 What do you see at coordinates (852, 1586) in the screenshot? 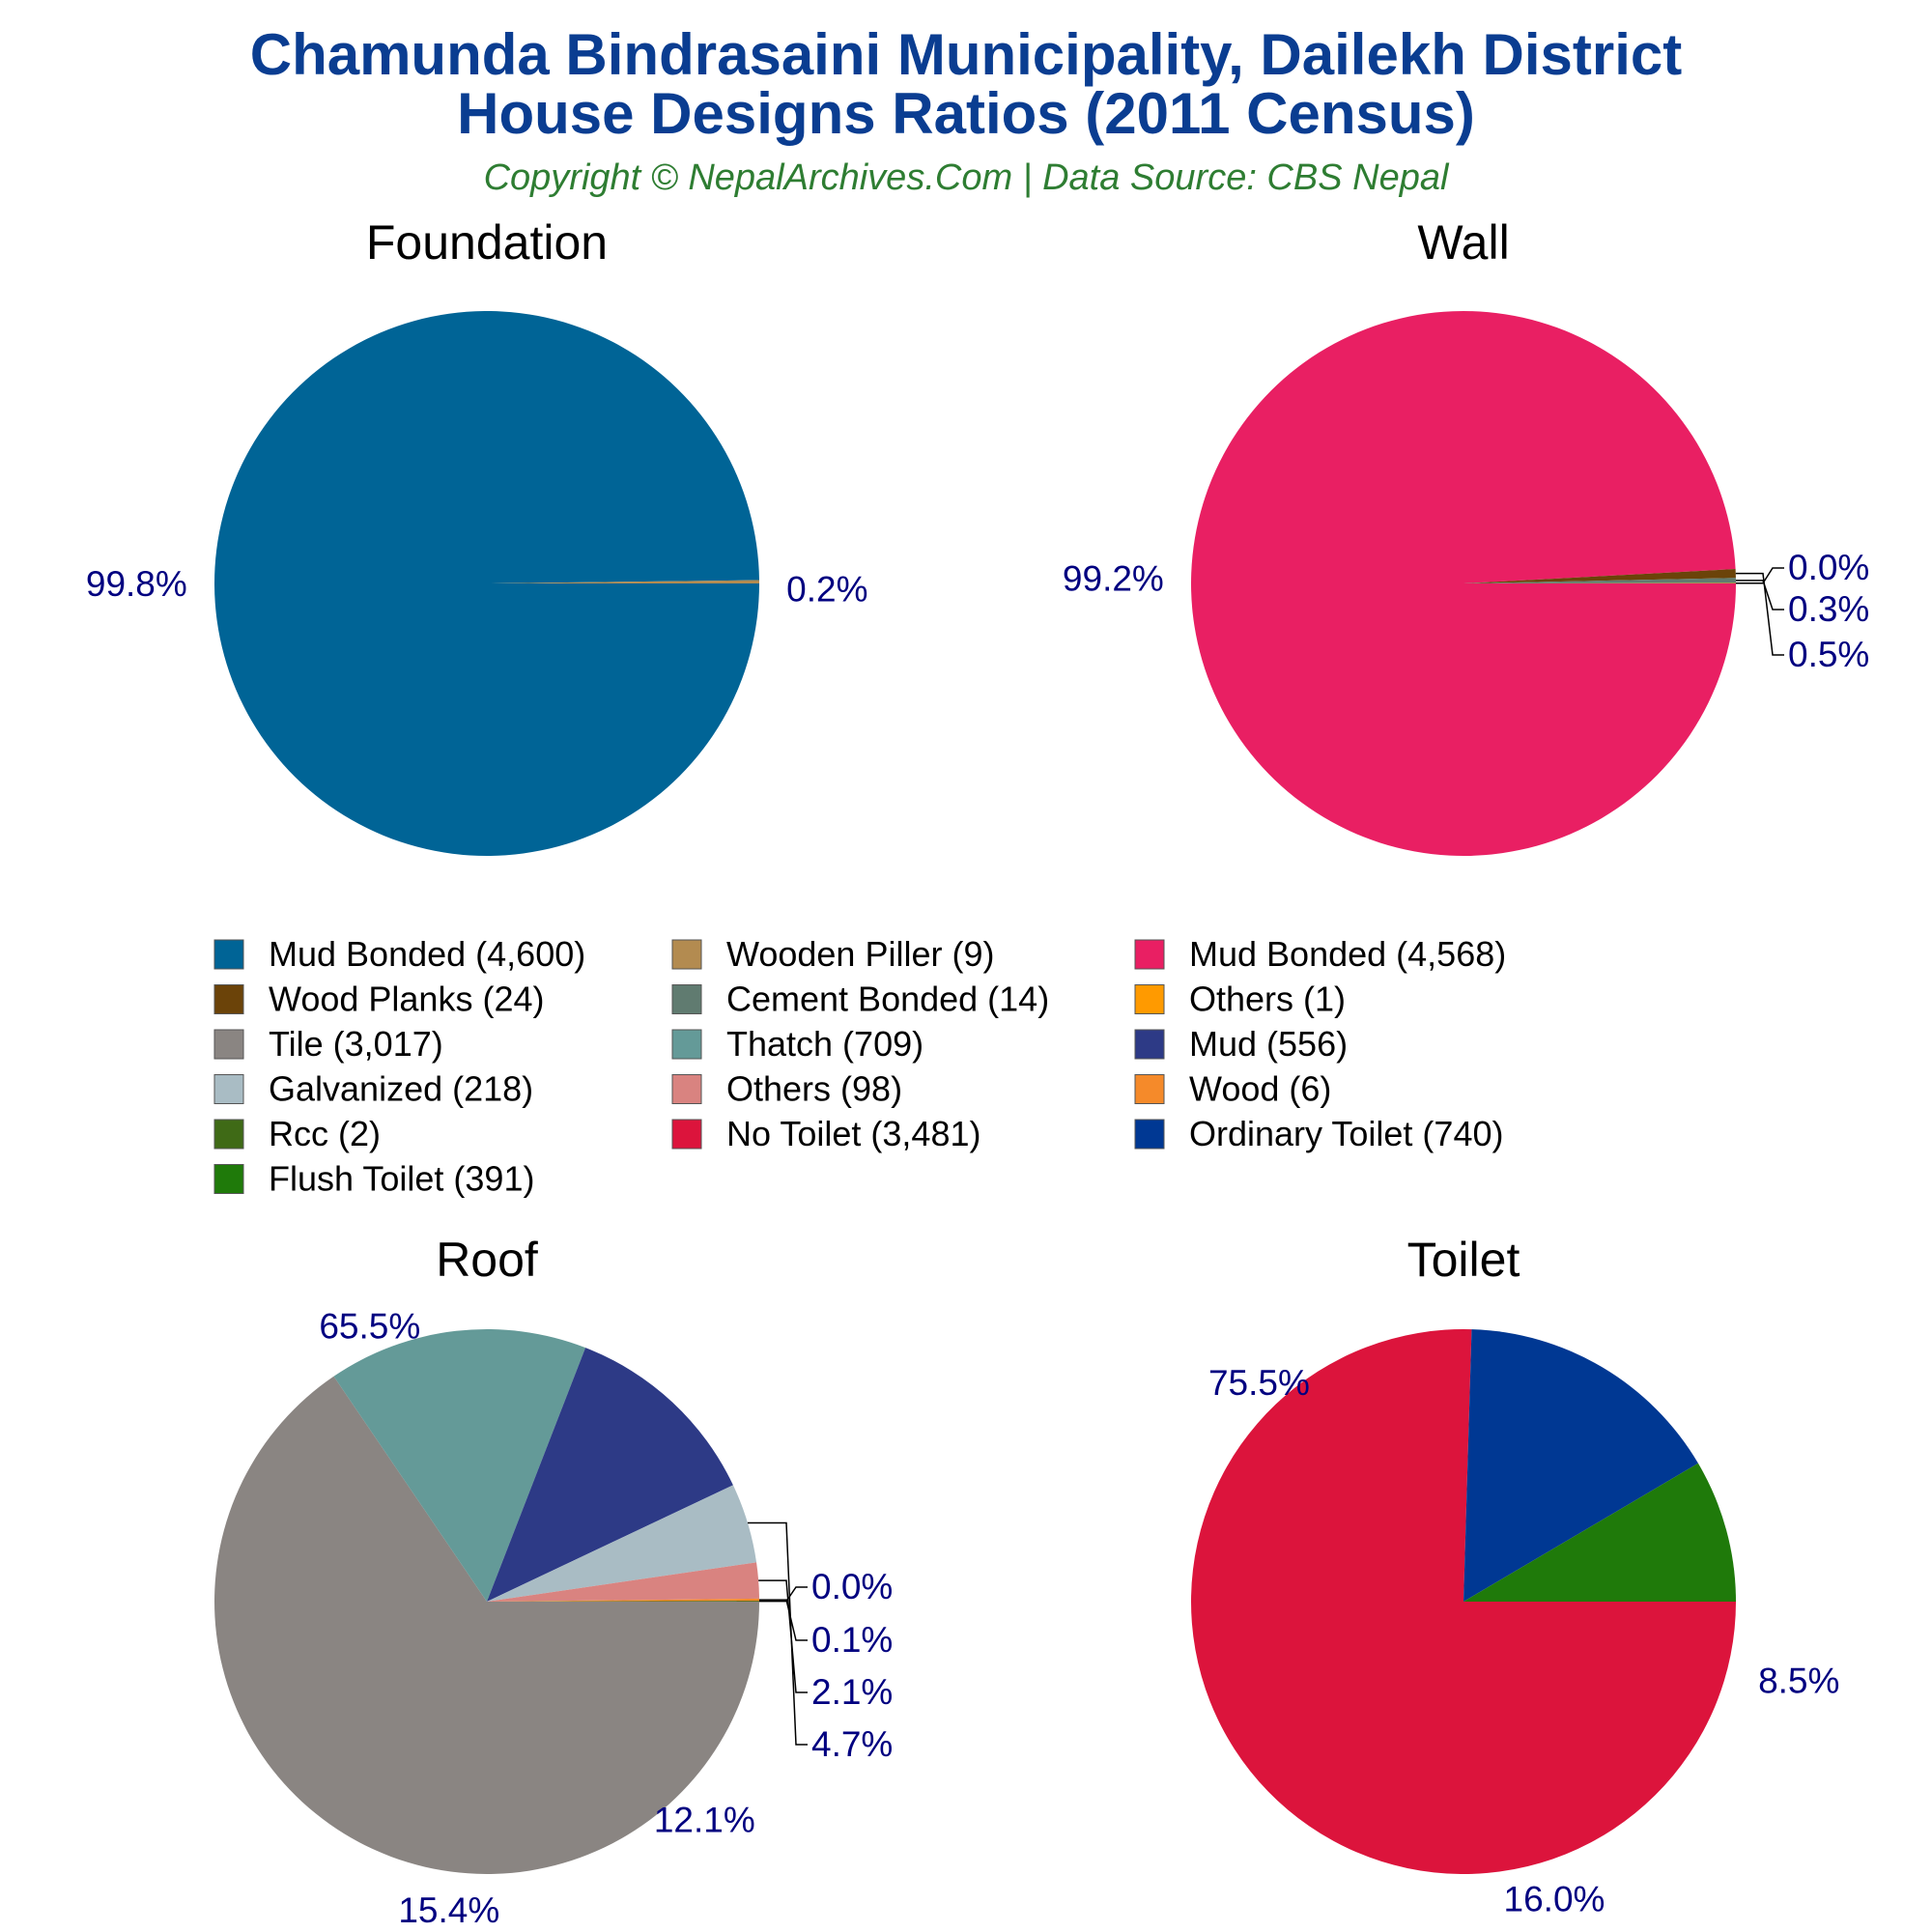
I see `pie-pct-label-roof-rcc: 0.0%` at bounding box center [852, 1586].